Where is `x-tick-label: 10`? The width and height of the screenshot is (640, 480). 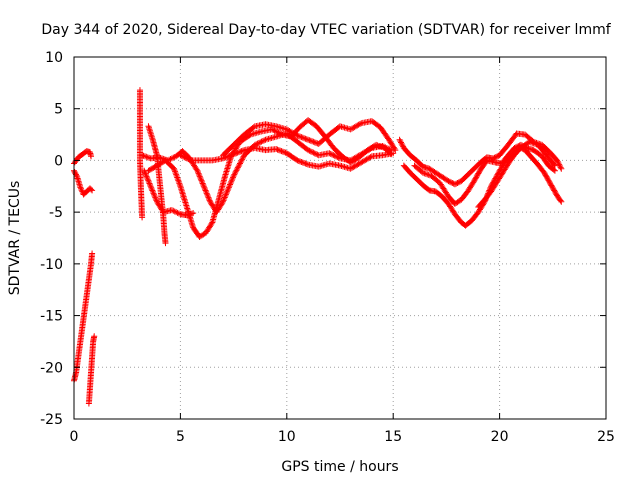
x-tick-label: 10 is located at coordinates (287, 437).